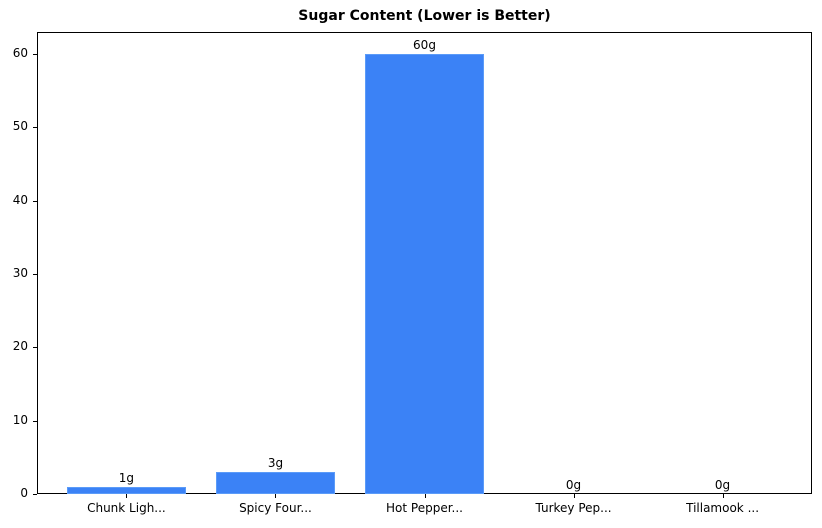 The width and height of the screenshot is (822, 528). Describe the element at coordinates (24, 493) in the screenshot. I see `y-tick-label: 0` at that location.